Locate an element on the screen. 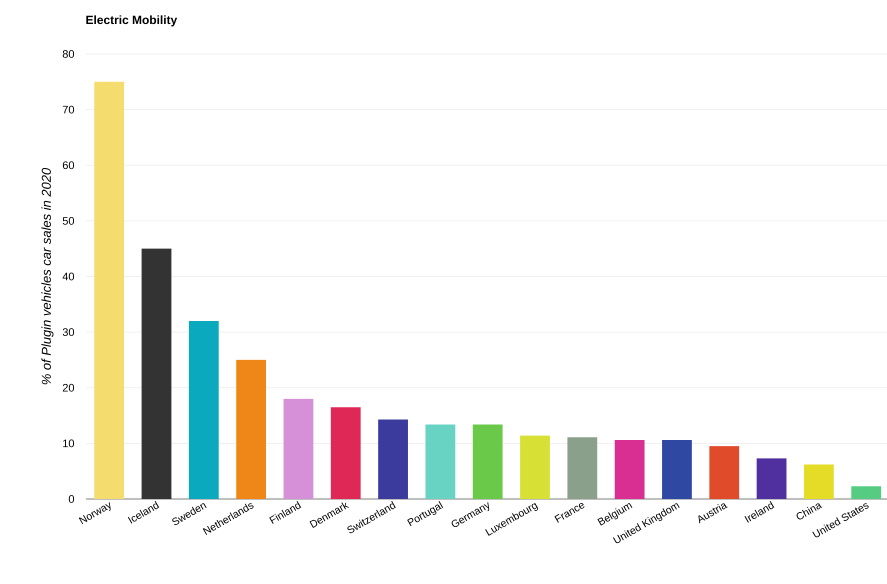 This screenshot has width=887, height=584. y-tick-label: 70 is located at coordinates (68, 110).